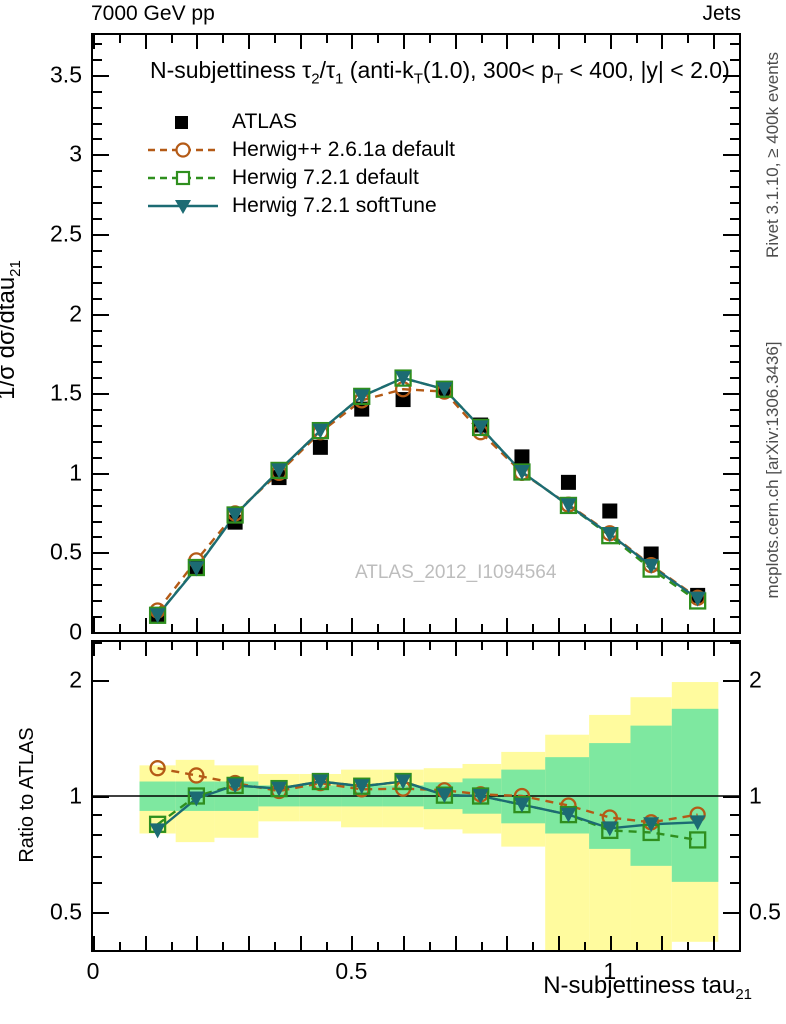 The width and height of the screenshot is (786, 1024). Describe the element at coordinates (75, 153) in the screenshot. I see `main-y-tick-label: 3` at that location.